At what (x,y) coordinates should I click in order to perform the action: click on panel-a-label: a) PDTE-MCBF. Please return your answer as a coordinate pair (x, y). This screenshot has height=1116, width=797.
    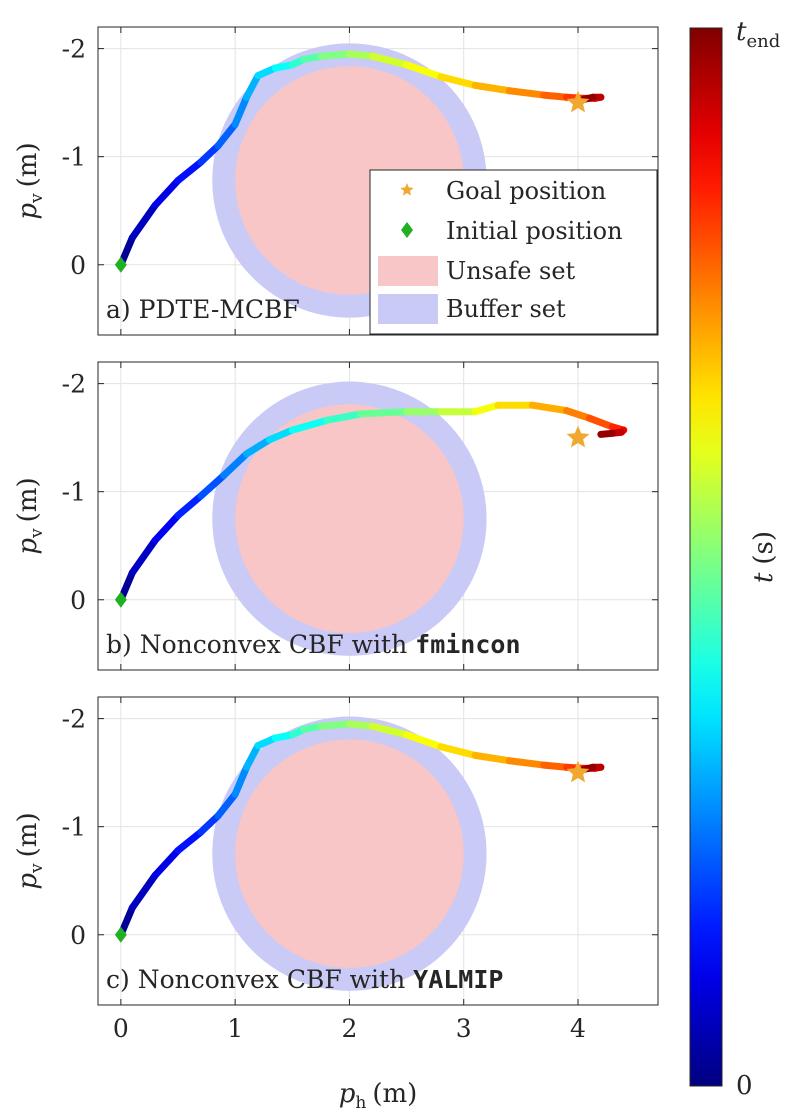
    Looking at the image, I should click on (203, 309).